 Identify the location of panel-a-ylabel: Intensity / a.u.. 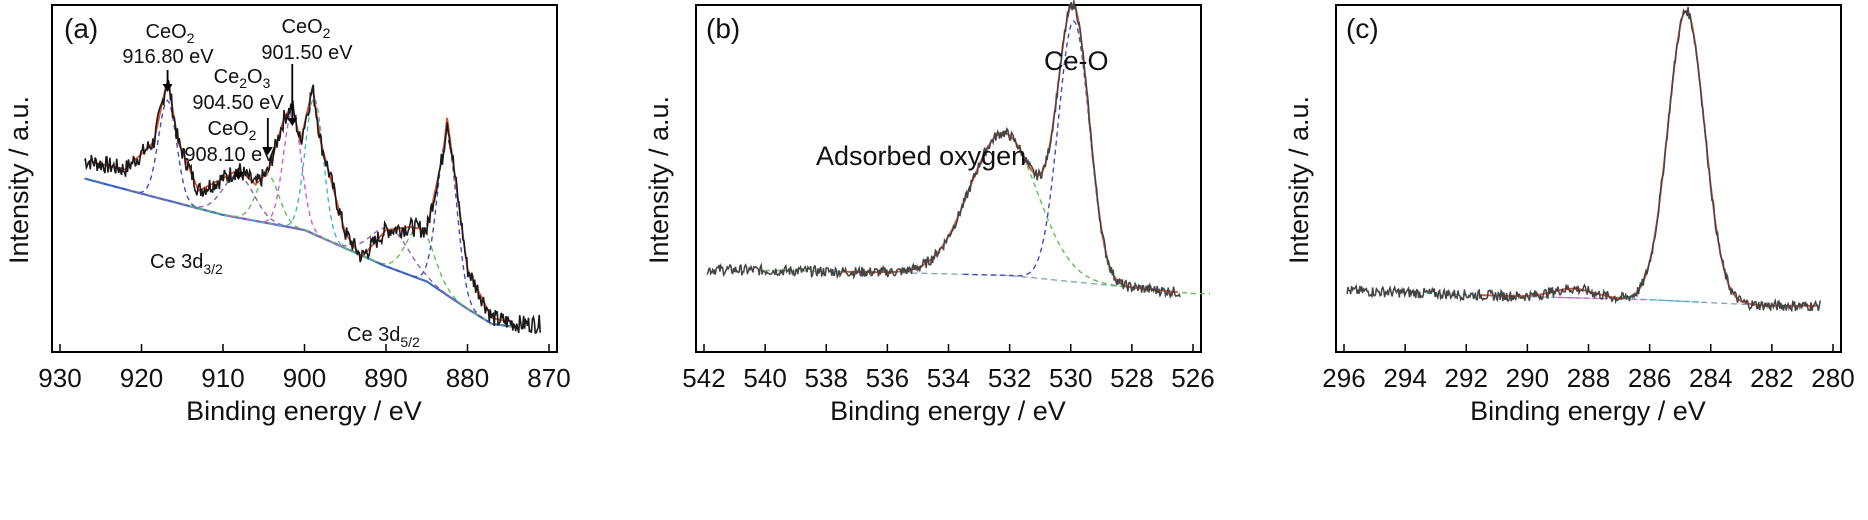
(19, 180).